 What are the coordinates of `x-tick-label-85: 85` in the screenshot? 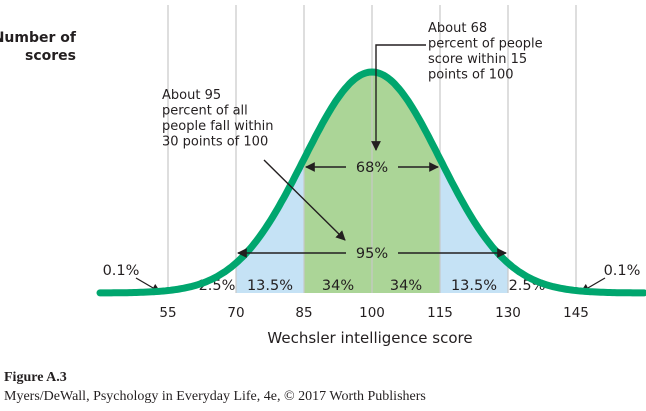 It's located at (303, 313).